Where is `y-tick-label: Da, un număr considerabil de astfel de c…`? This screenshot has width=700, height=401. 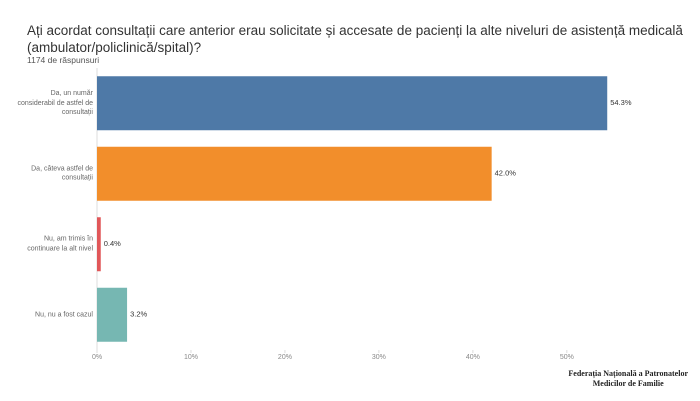 y-tick-label: Da, un număr considerabil de astfel de c… is located at coordinates (55, 103).